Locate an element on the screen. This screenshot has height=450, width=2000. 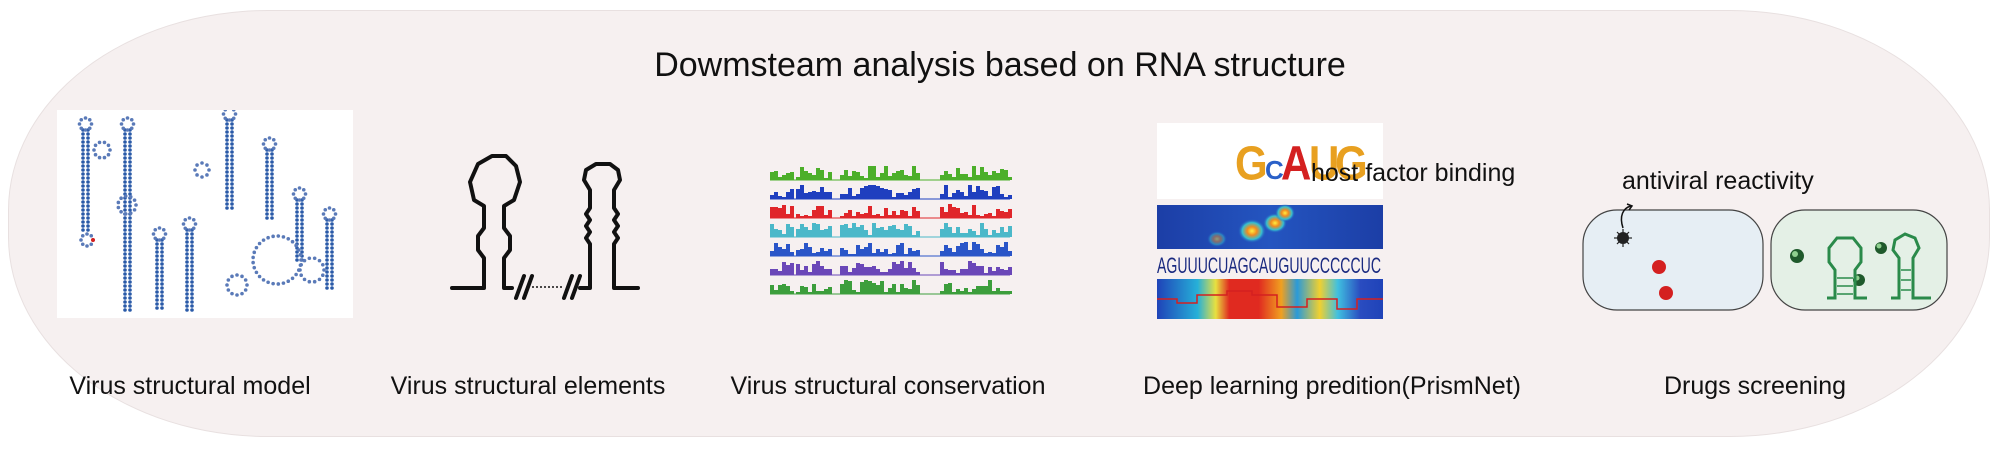
label-deep-learning: Deep learning predition(PrismNet) is located at coordinates (1332, 386).